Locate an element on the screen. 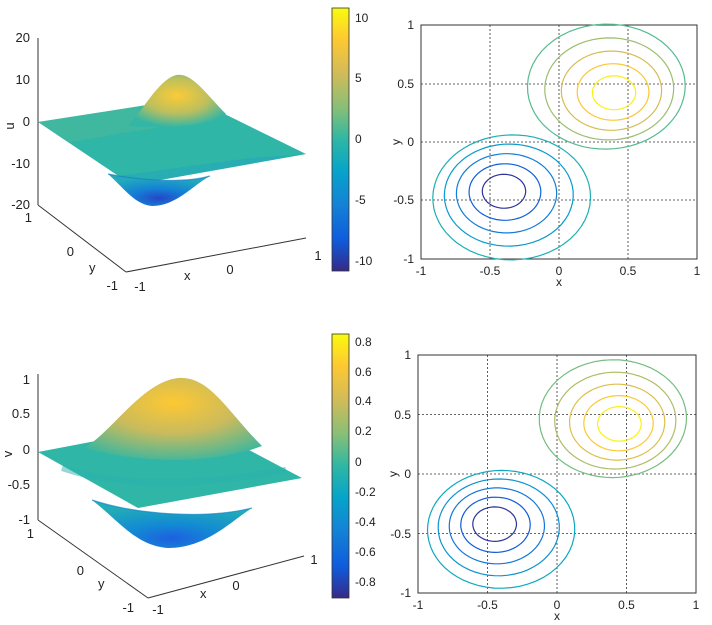 The image size is (712, 625). z-tick: 20 is located at coordinates (23, 37).